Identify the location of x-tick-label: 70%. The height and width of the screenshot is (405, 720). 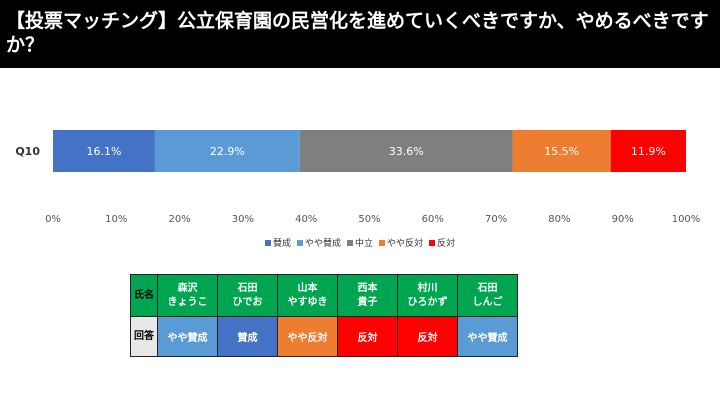
(496, 219).